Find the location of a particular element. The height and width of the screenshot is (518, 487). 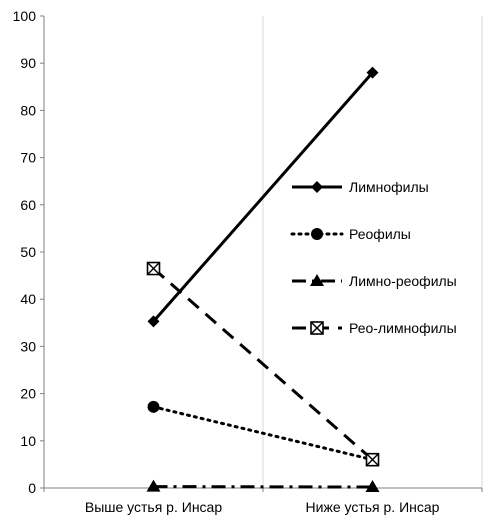

legend-label: Рео-лимнофилы is located at coordinates (403, 328).